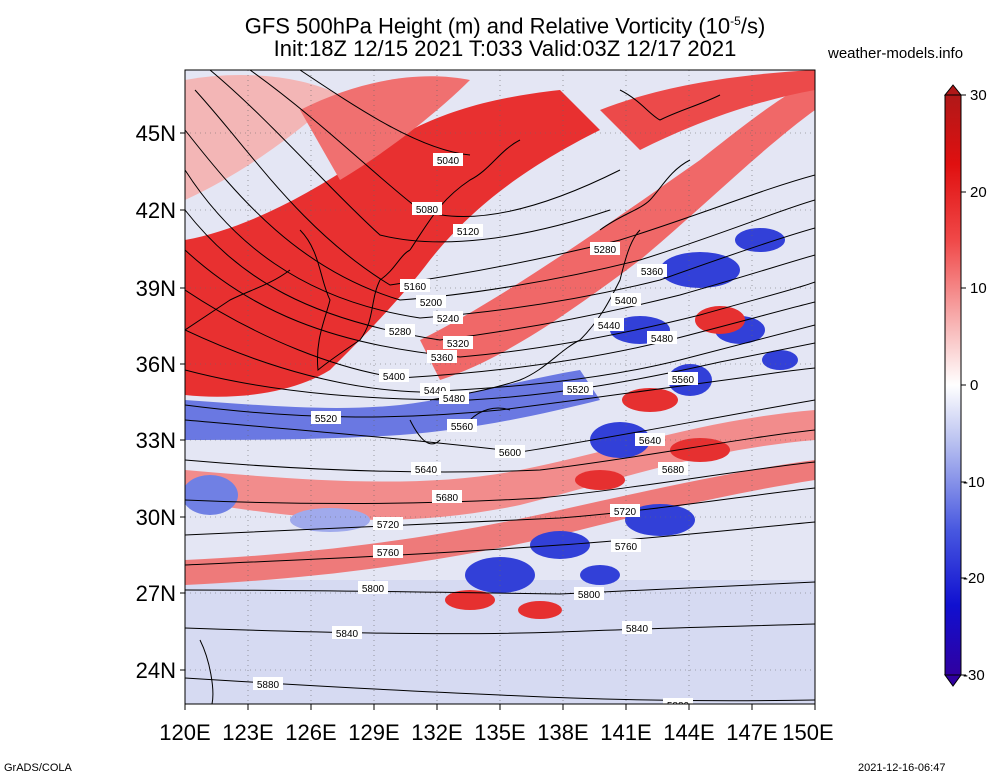 This screenshot has height=779, width=1000. Describe the element at coordinates (562, 732) in the screenshot. I see `lon-label: 138E` at that location.